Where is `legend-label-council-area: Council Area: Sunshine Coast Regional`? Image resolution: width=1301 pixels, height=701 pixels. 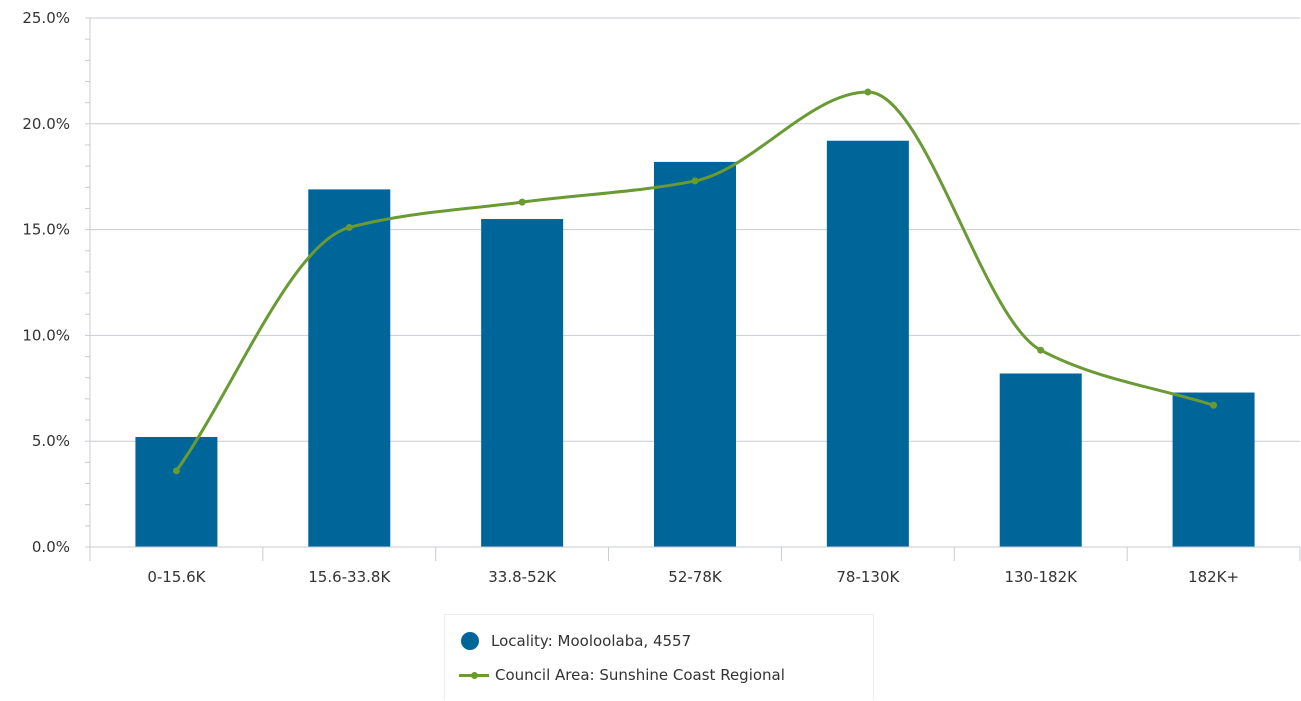 legend-label-council-area: Council Area: Sunshine Coast Regional is located at coordinates (640, 675).